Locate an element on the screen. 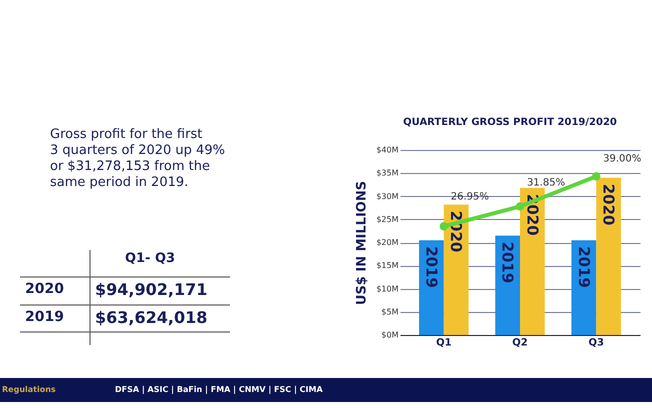 This screenshot has height=408, width=652. annotation: 39.00% is located at coordinates (622, 158).